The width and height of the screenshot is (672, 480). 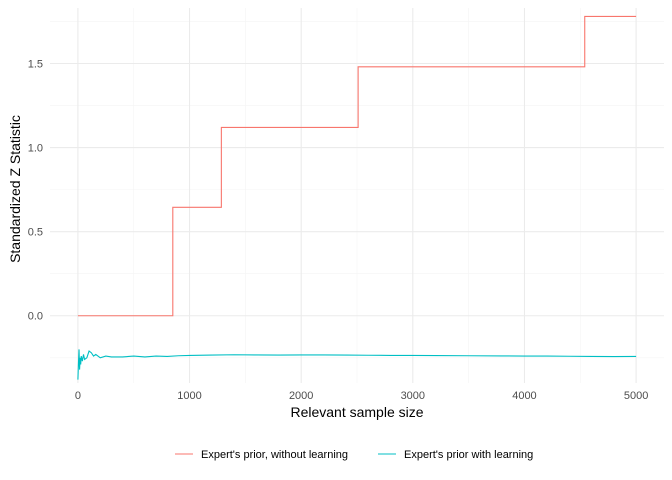 What do you see at coordinates (636, 396) in the screenshot?
I see `x-tick-label: 5000` at bounding box center [636, 396].